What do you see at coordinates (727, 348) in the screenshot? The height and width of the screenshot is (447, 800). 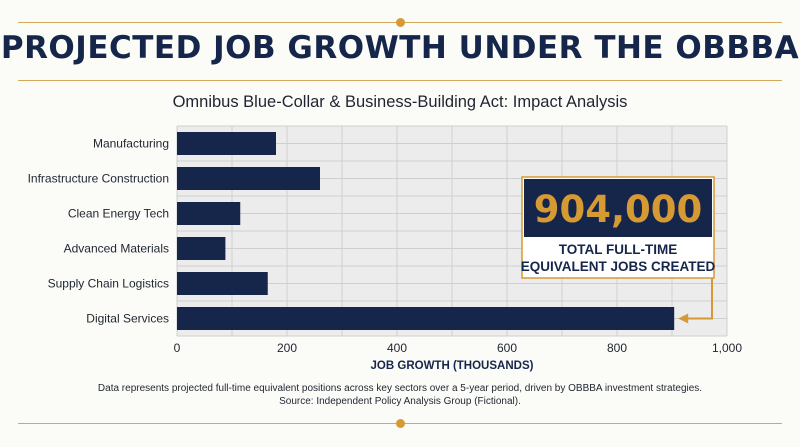 I see `x-tick-label: 1,000` at bounding box center [727, 348].